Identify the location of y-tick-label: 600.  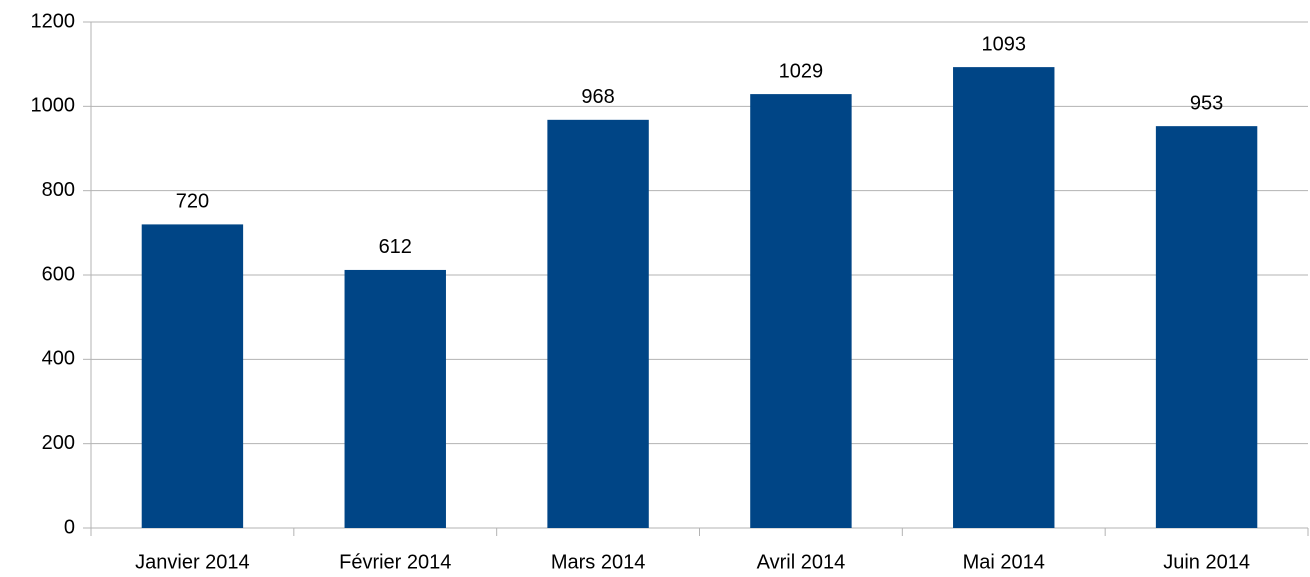
(58, 274).